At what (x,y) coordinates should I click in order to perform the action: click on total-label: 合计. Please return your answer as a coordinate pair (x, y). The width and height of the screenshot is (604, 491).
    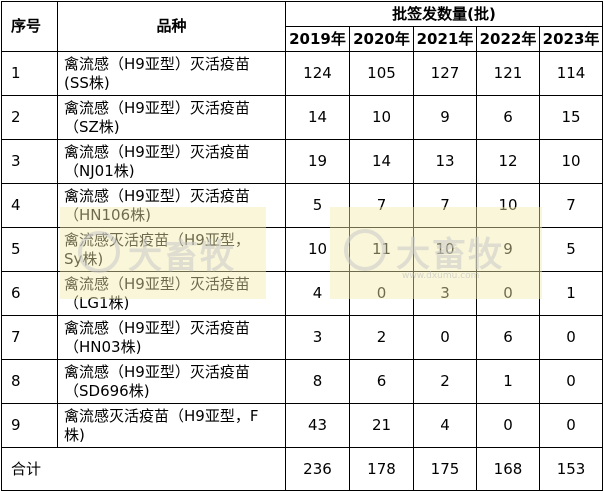
    Looking at the image, I should click on (143, 469).